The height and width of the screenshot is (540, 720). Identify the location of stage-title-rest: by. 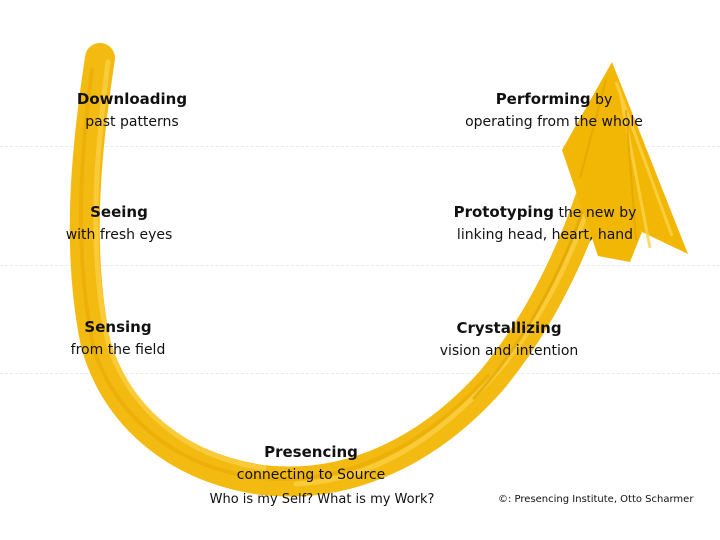
(601, 100).